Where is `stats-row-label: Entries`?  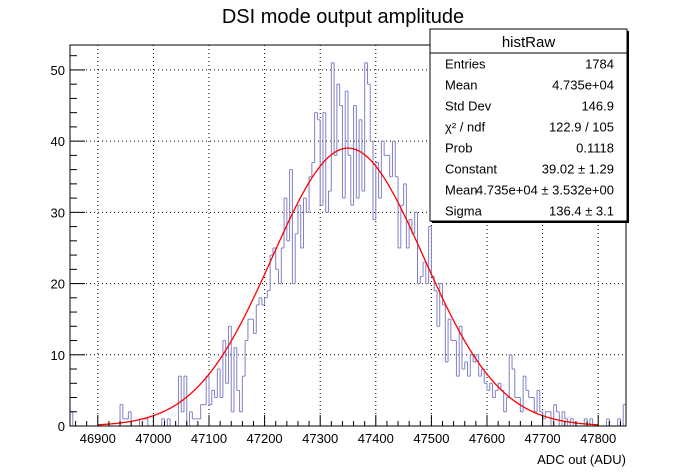
stats-row-label: Entries is located at coordinates (465, 64).